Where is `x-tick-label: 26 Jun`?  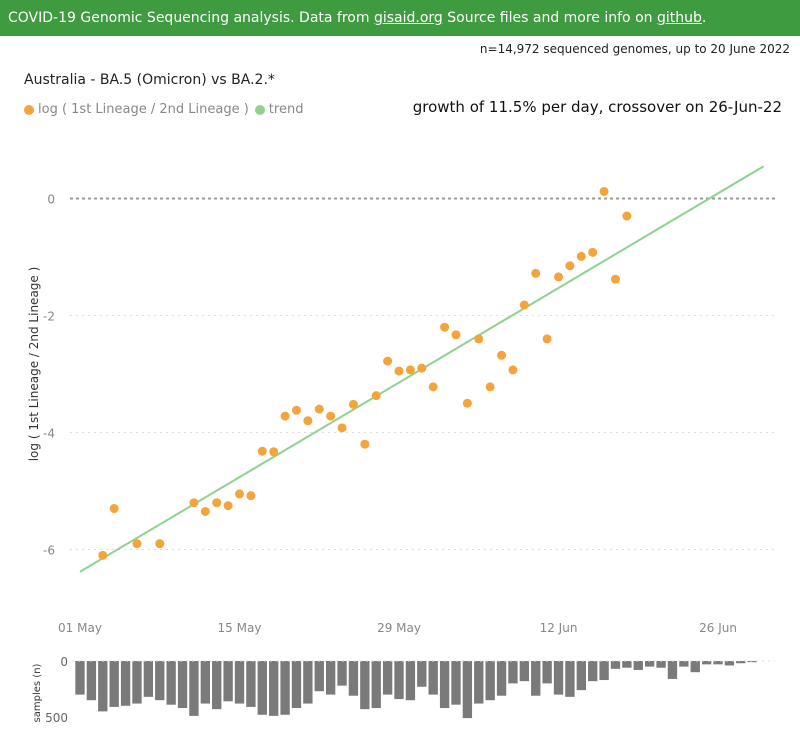 x-tick-label: 26 Jun is located at coordinates (718, 628).